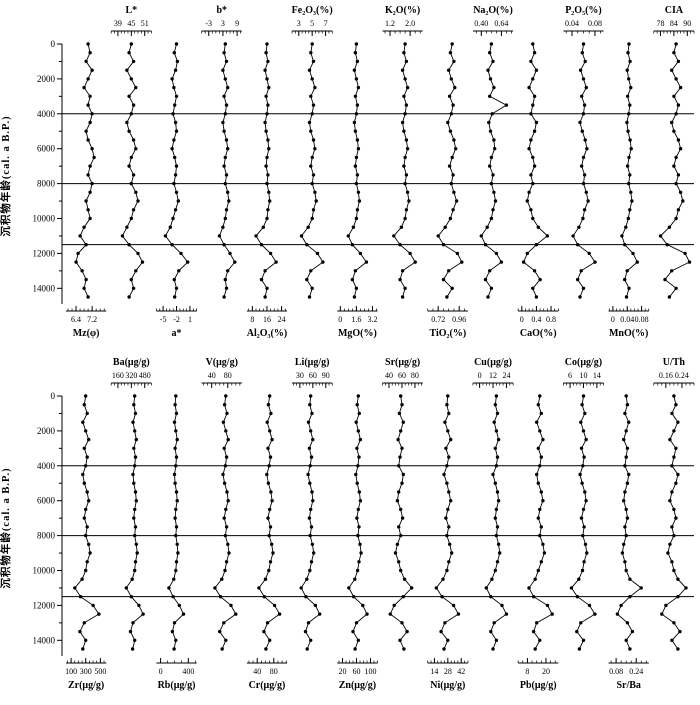  What do you see at coordinates (312, 362) in the screenshot?
I see `svg-text: Li(μg/g)` at bounding box center [312, 362].